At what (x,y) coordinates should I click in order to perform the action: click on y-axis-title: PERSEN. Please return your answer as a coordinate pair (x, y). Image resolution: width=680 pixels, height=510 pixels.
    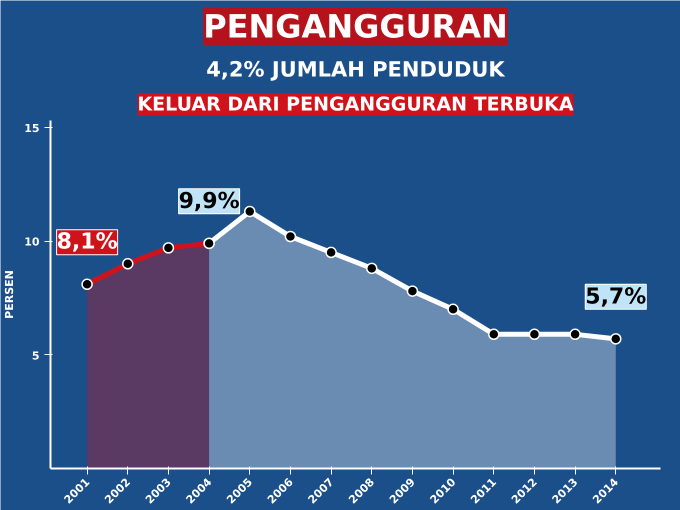
    Looking at the image, I should click on (9, 294).